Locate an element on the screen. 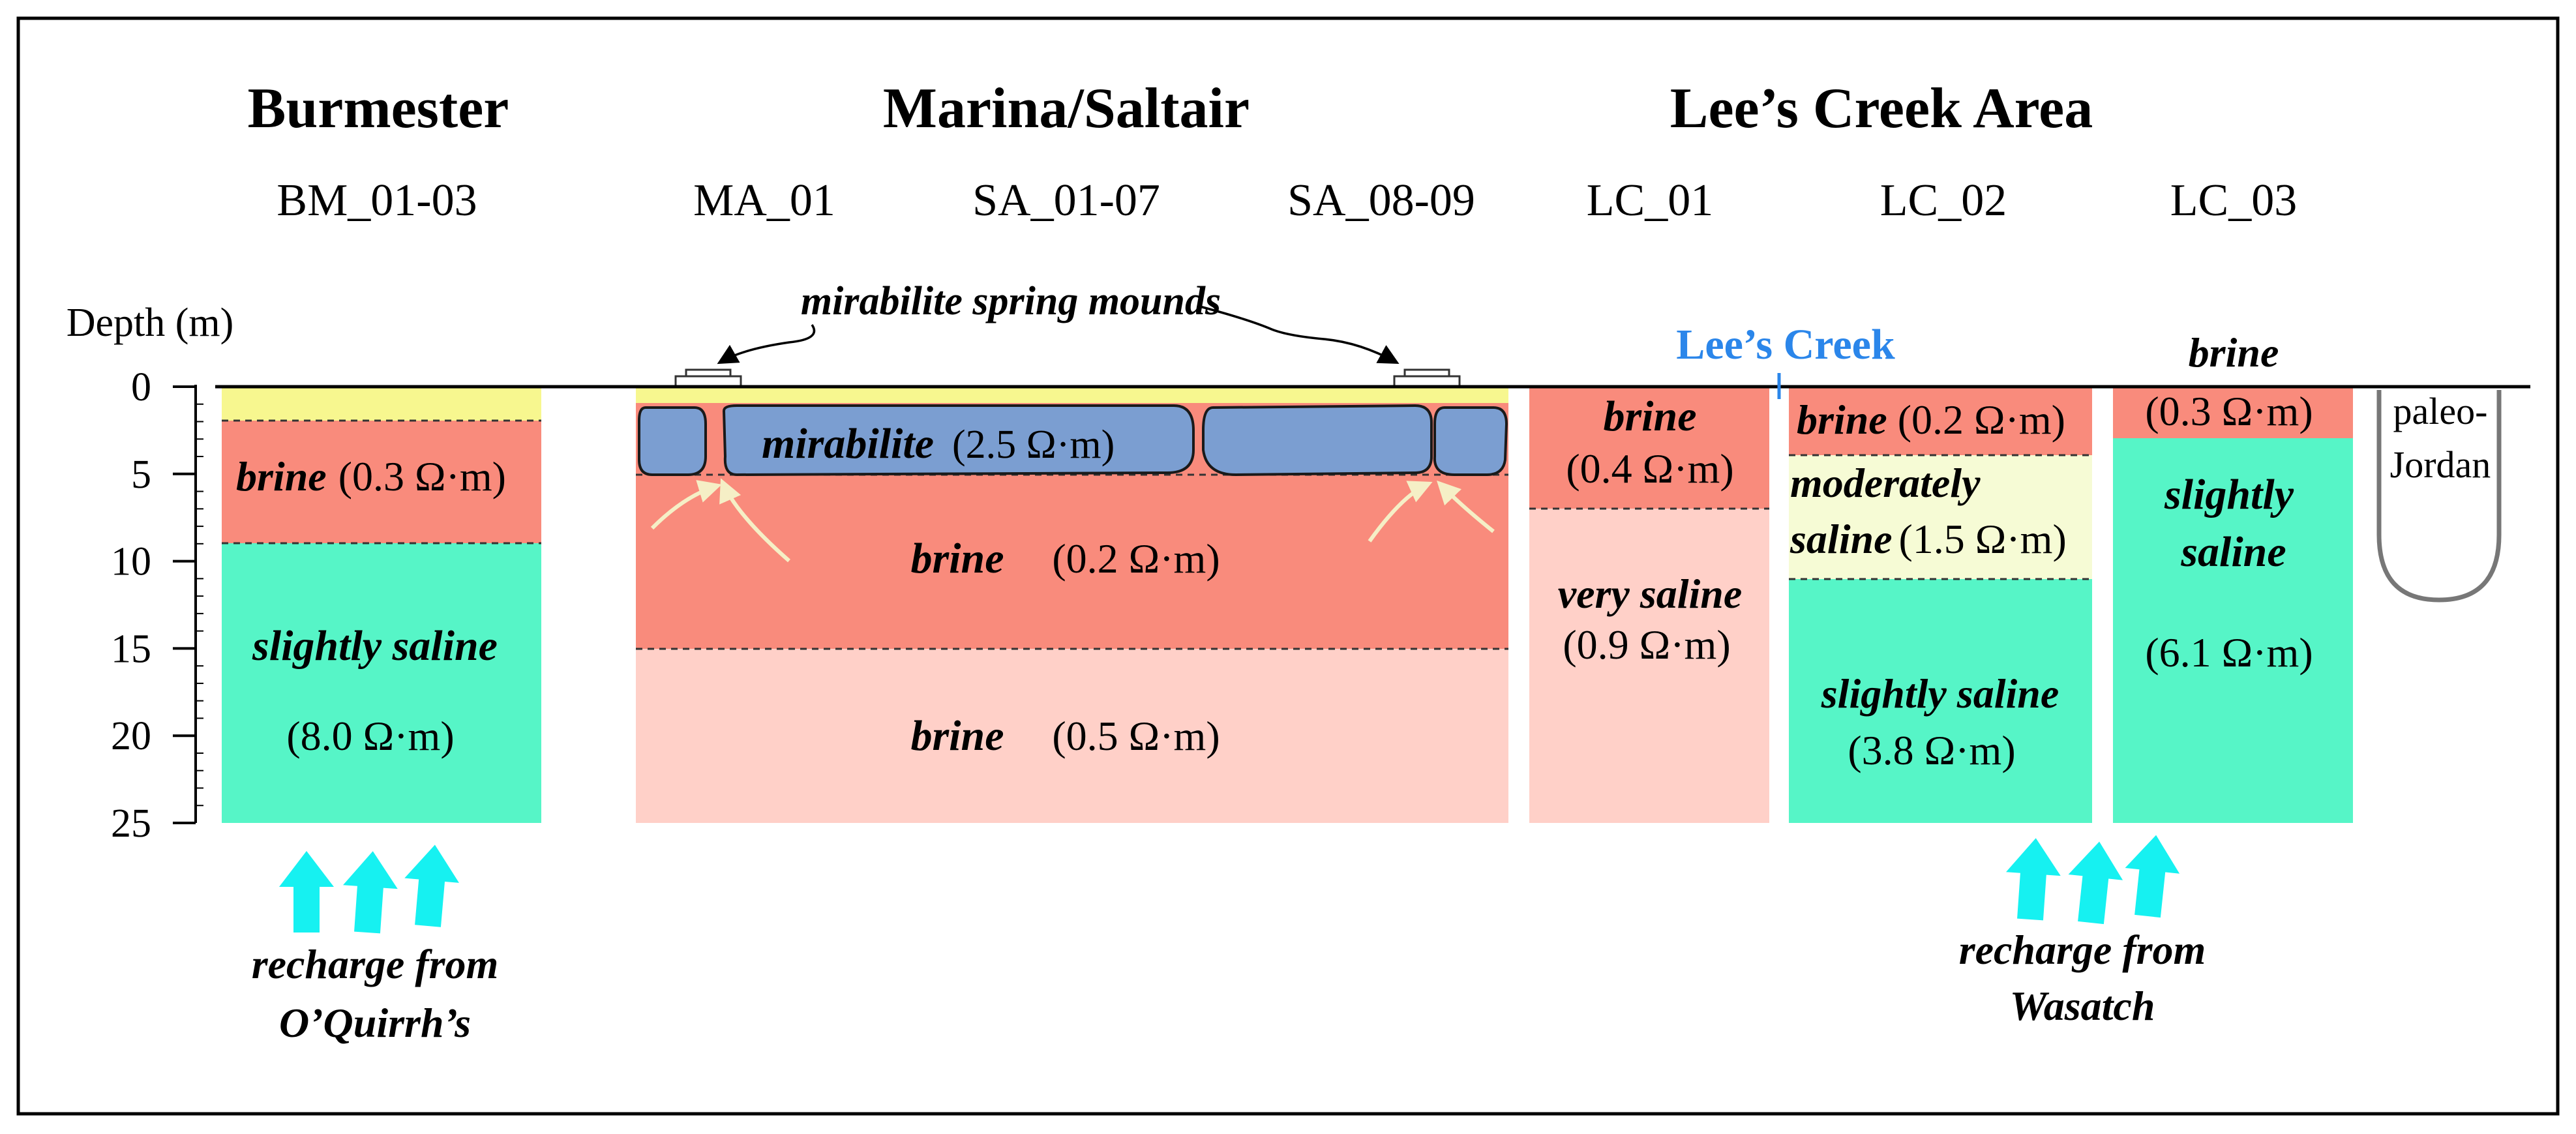 Image resolution: width=2576 pixels, height=1134 pixels. lc01-very-saline-name: very saline is located at coordinates (1650, 594).